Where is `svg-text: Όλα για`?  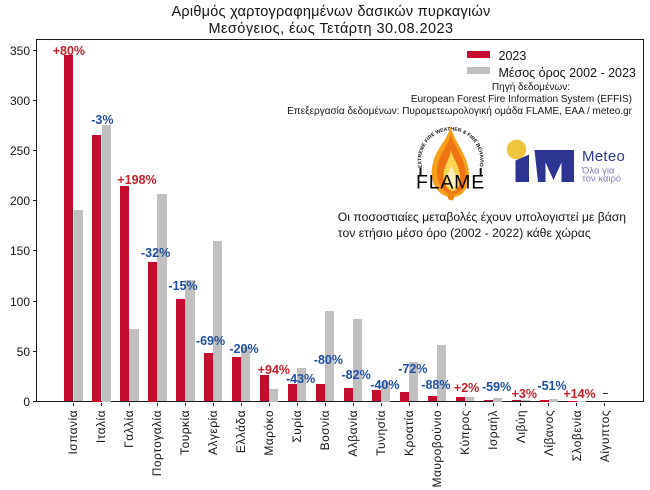 svg-text: Όλα για is located at coordinates (598, 171).